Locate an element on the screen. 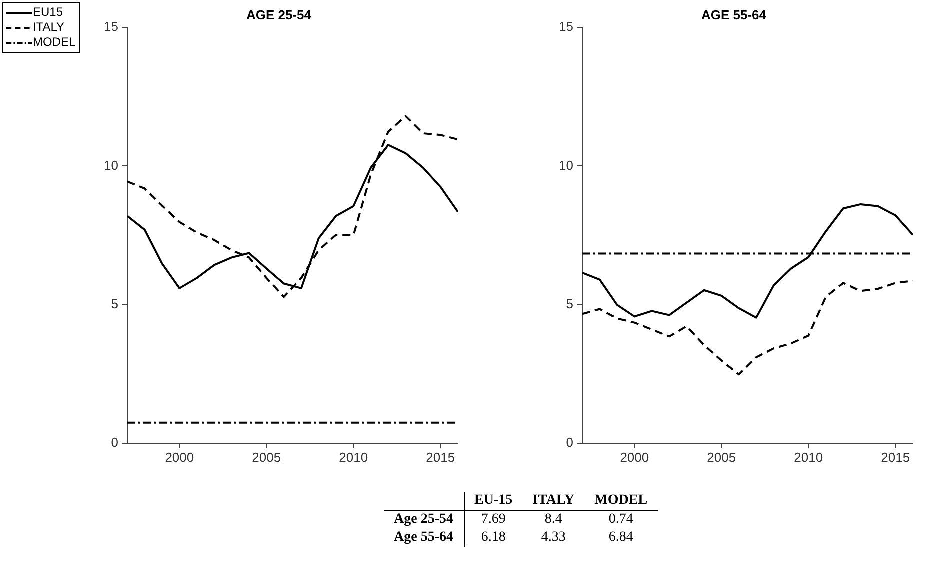  category-label: ITALY is located at coordinates (553, 501).